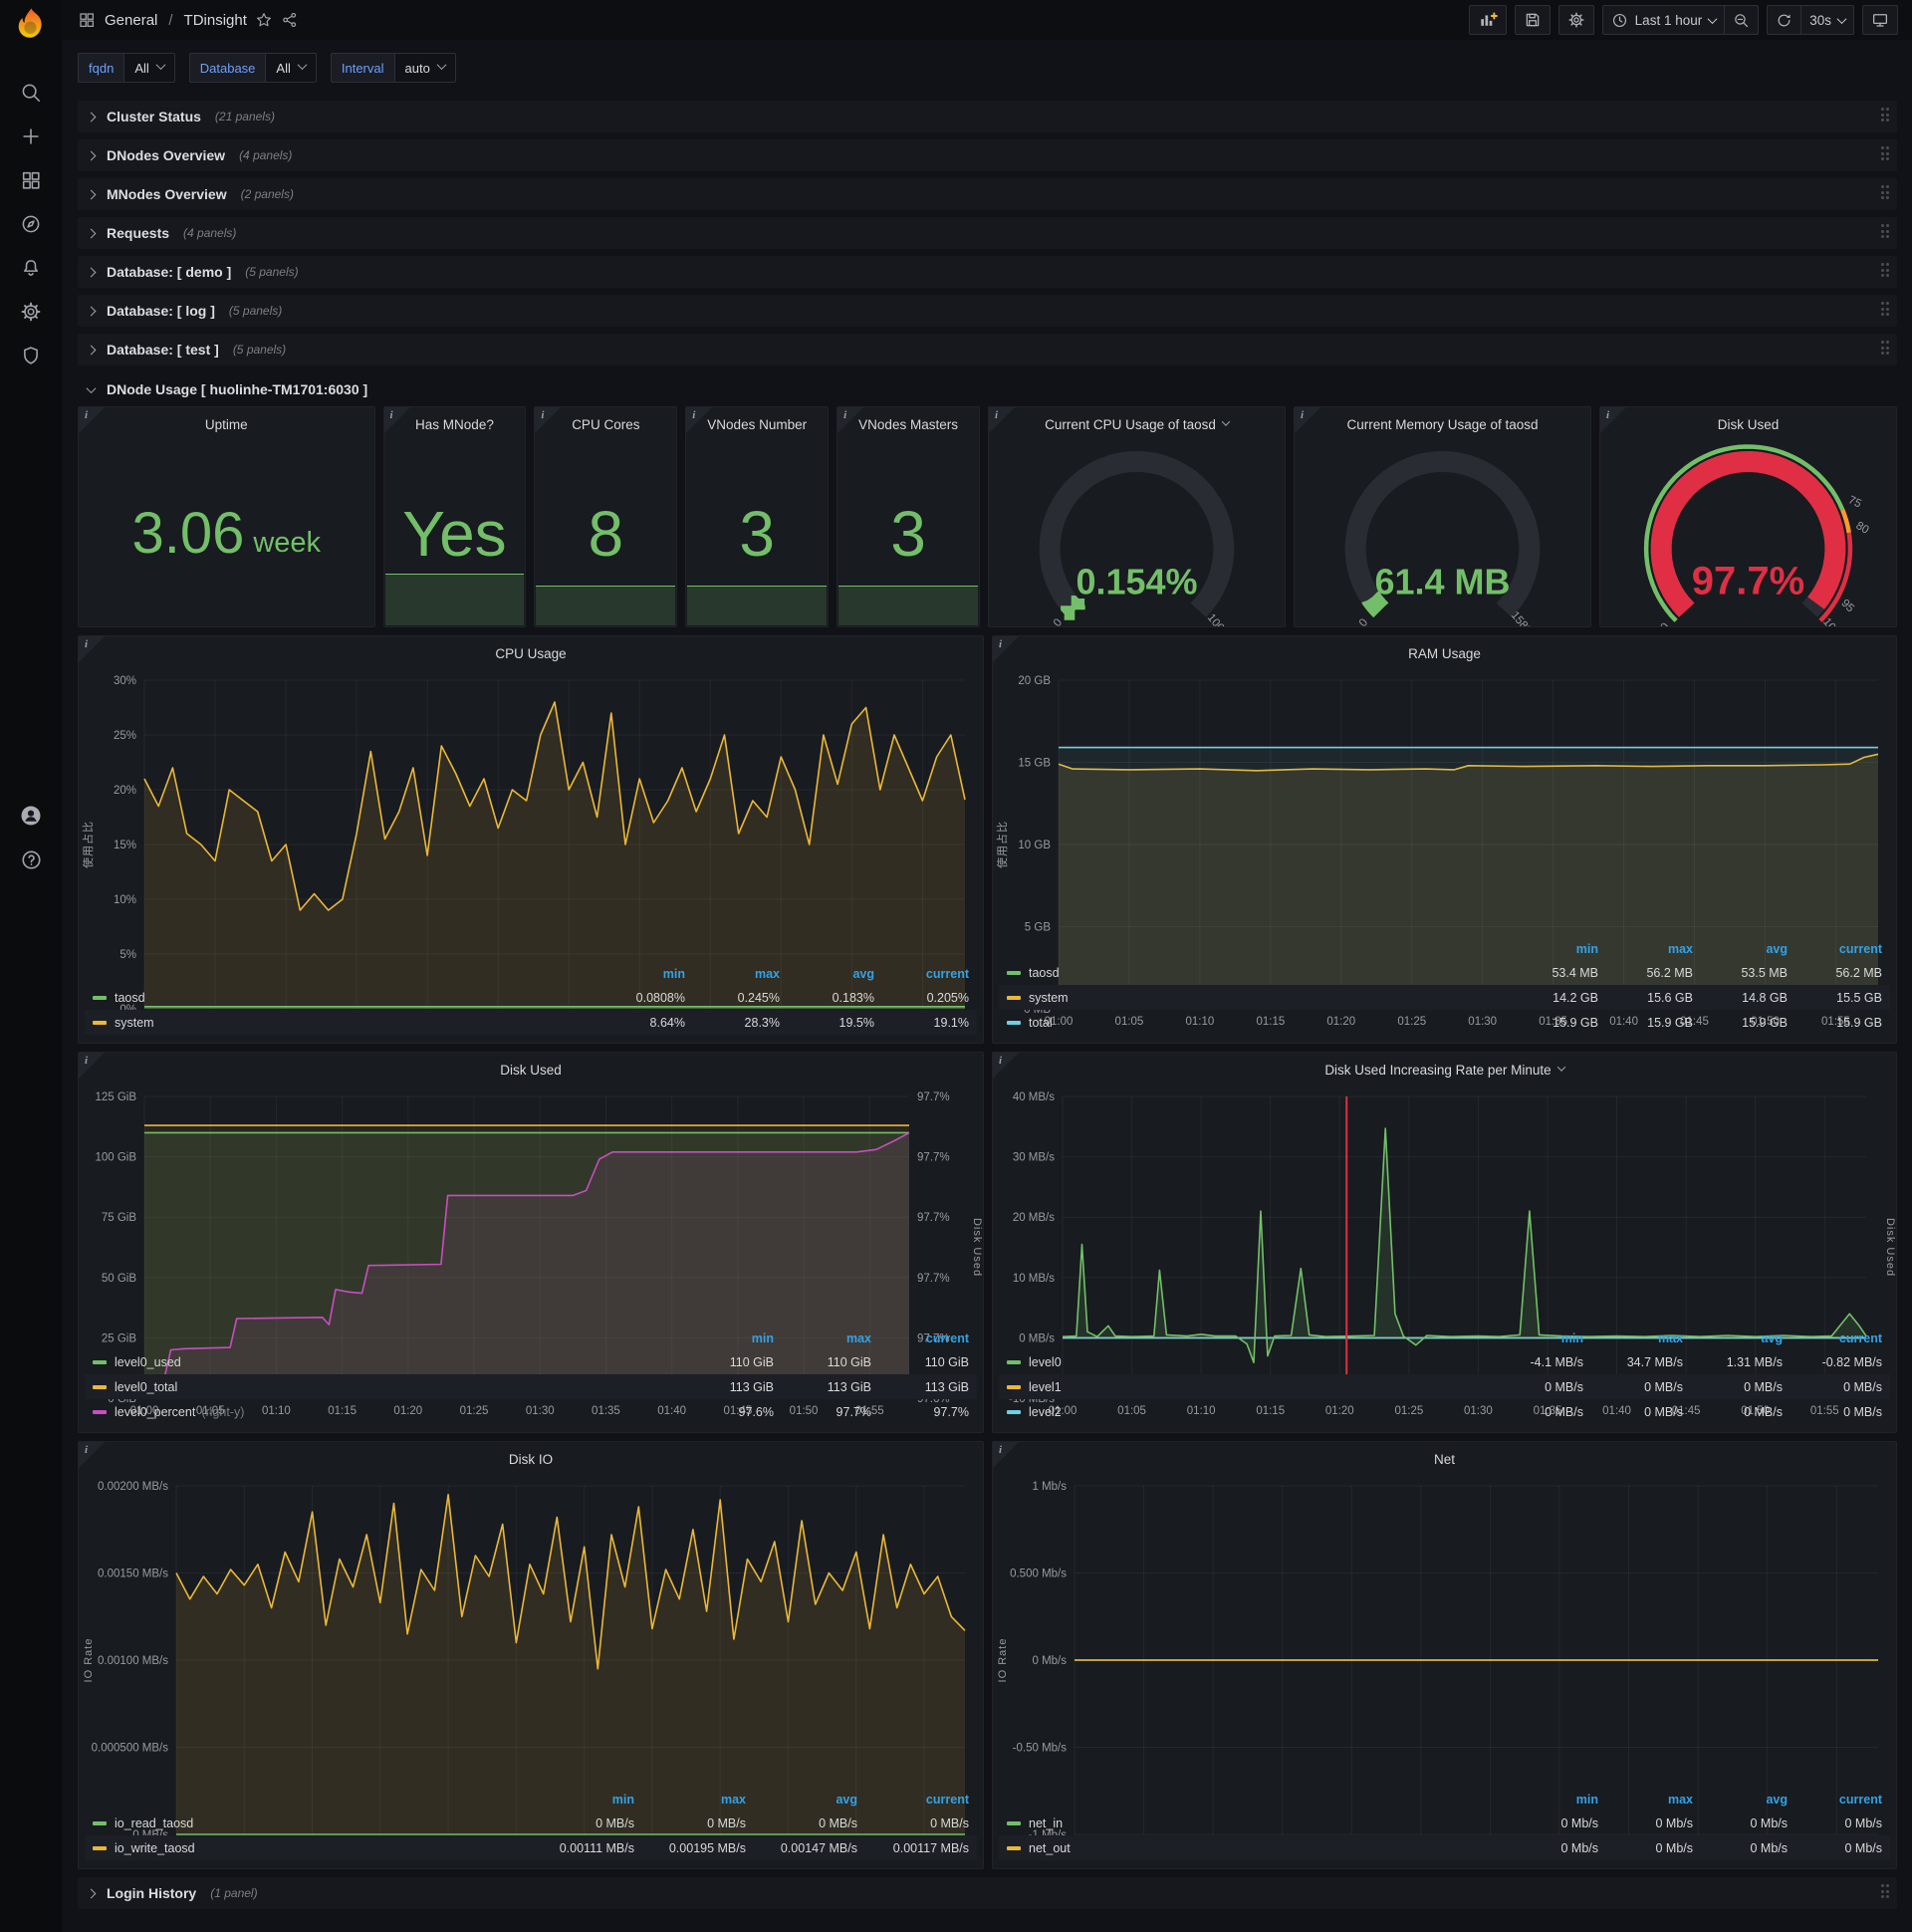  I want to click on star-icon, so click(264, 20).